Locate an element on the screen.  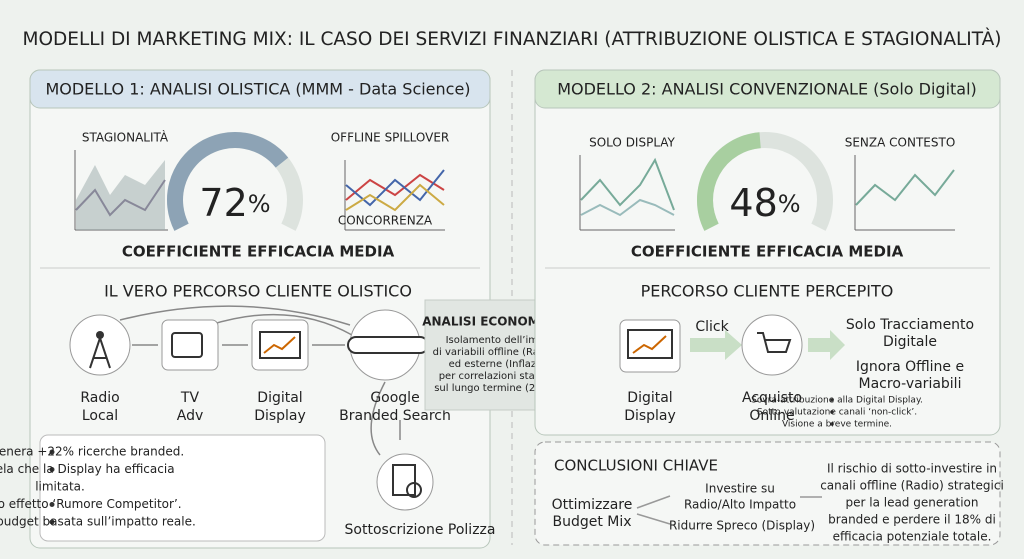
bullet-box is located at coordinates (182, 488).